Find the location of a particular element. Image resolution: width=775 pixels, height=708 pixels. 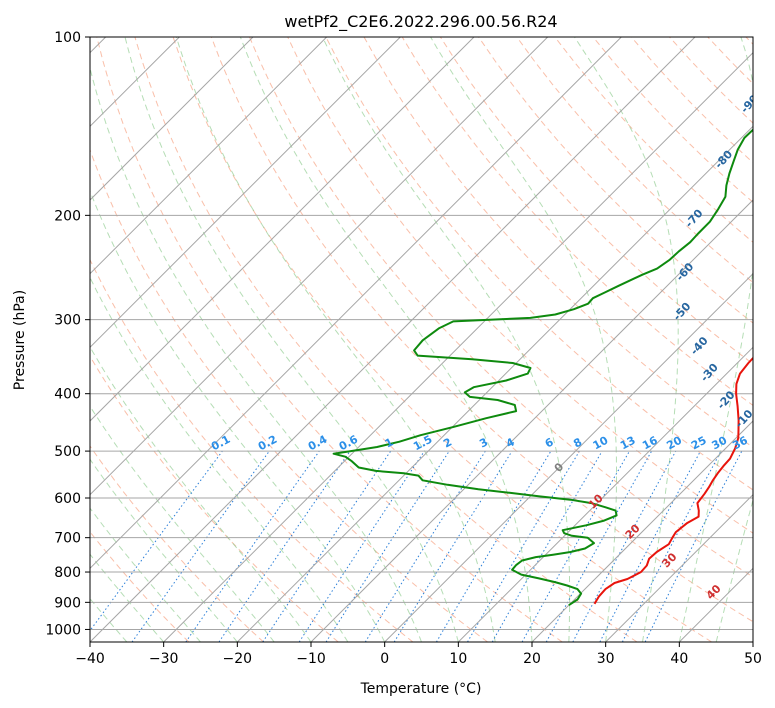

x-tick-label: 0 is located at coordinates (384, 659).